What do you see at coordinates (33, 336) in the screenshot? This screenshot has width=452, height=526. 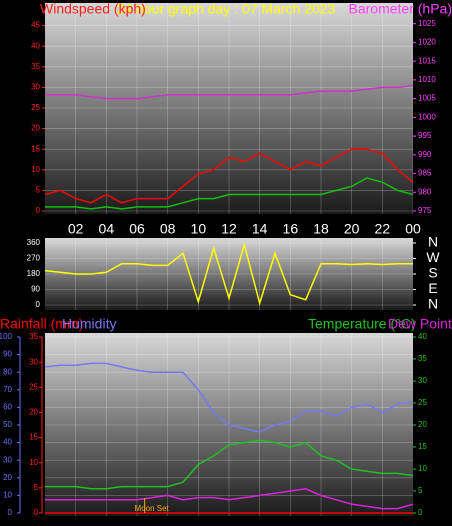 I see `y3-tick-label: 35` at bounding box center [33, 336].